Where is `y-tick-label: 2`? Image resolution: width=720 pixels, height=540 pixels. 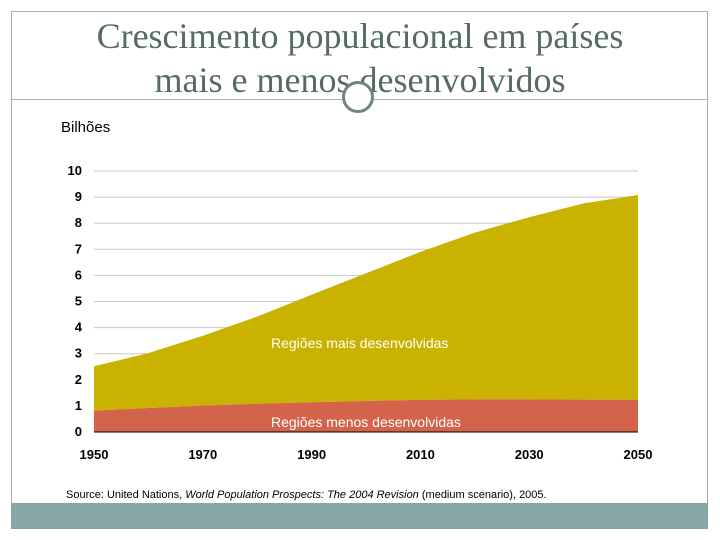
y-tick-label: 2 is located at coordinates (78, 379).